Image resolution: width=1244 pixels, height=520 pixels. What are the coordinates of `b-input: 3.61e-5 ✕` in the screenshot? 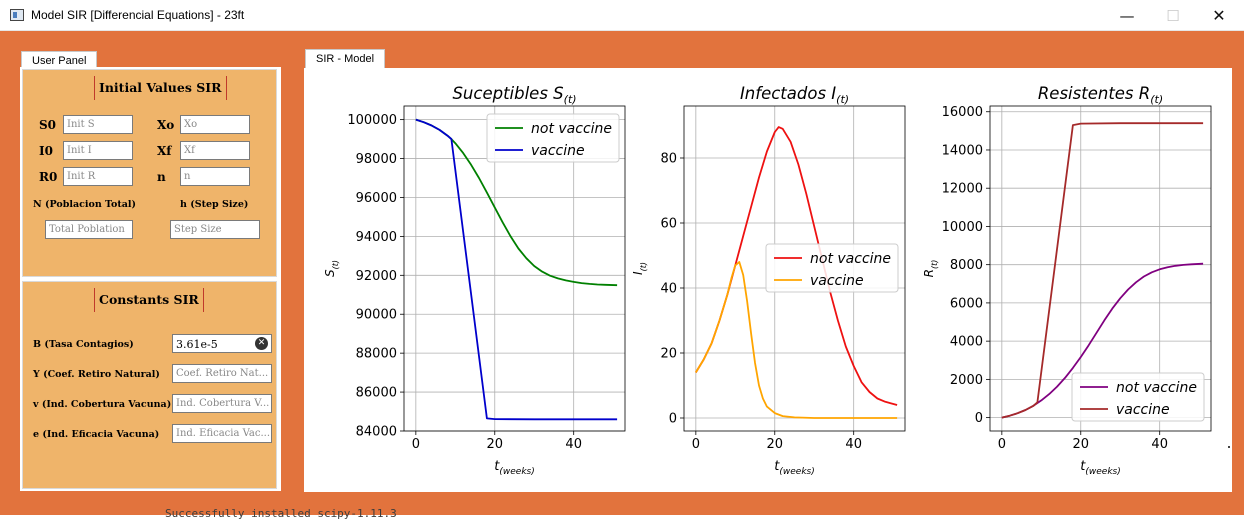 It's located at (222, 343).